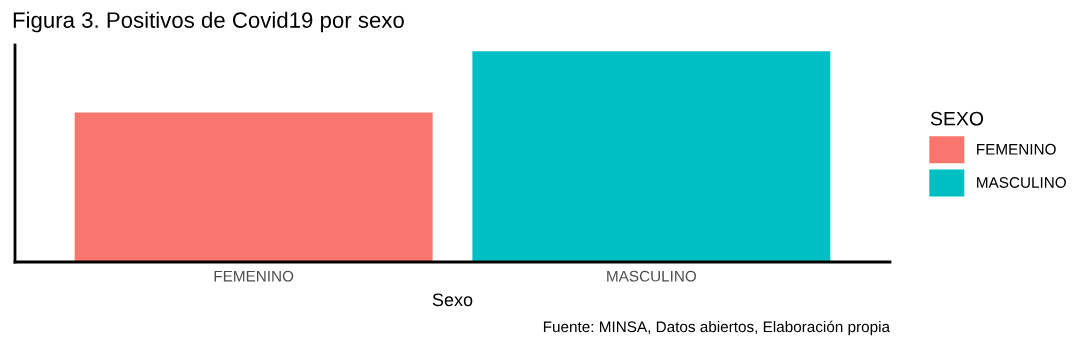 The width and height of the screenshot is (1080, 345). What do you see at coordinates (452, 300) in the screenshot?
I see `x-axis-title: Sexo` at bounding box center [452, 300].